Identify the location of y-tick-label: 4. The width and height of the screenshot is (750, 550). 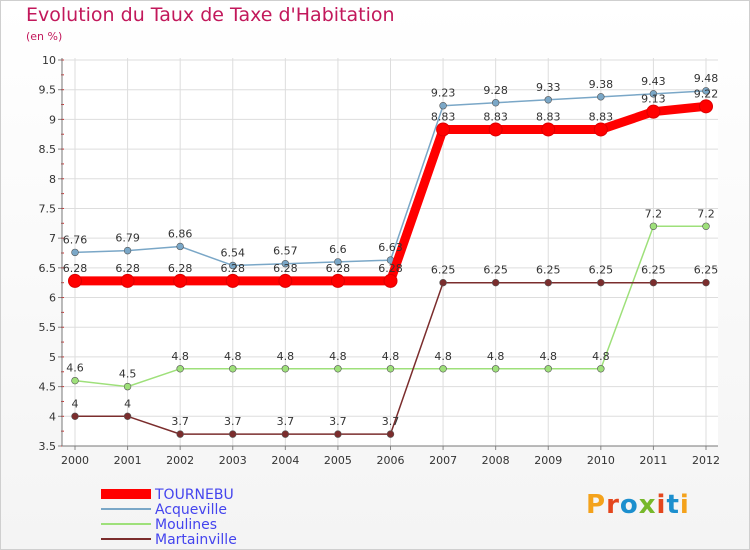
(52, 416).